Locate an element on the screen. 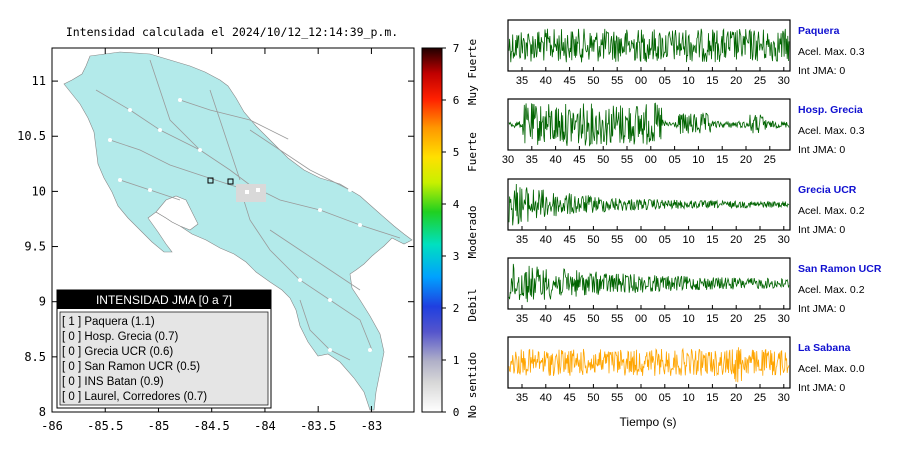  colorbar-tick-label: 2 is located at coordinates (456, 308).